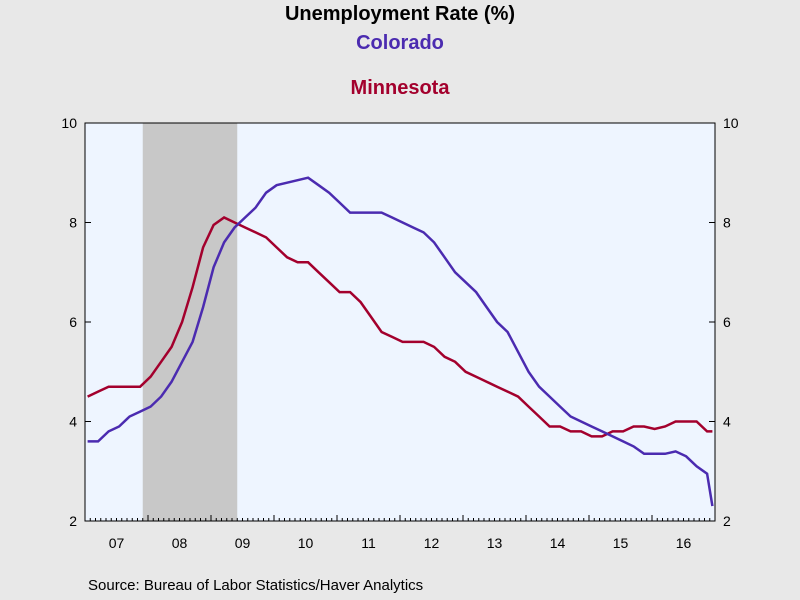 This screenshot has width=800, height=600. Describe the element at coordinates (731, 123) in the screenshot. I see `y-tick-label-right: 10` at that location.